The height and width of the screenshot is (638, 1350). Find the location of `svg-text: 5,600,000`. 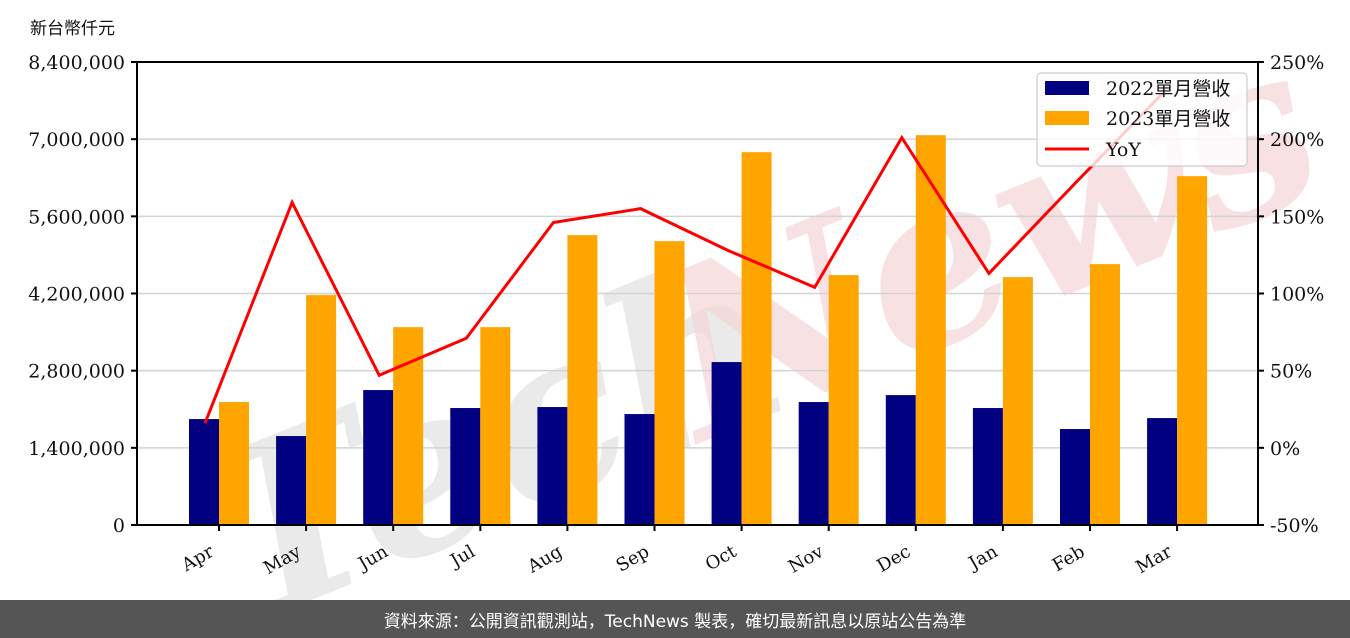

svg-text: 5,600,000 is located at coordinates (76, 217).